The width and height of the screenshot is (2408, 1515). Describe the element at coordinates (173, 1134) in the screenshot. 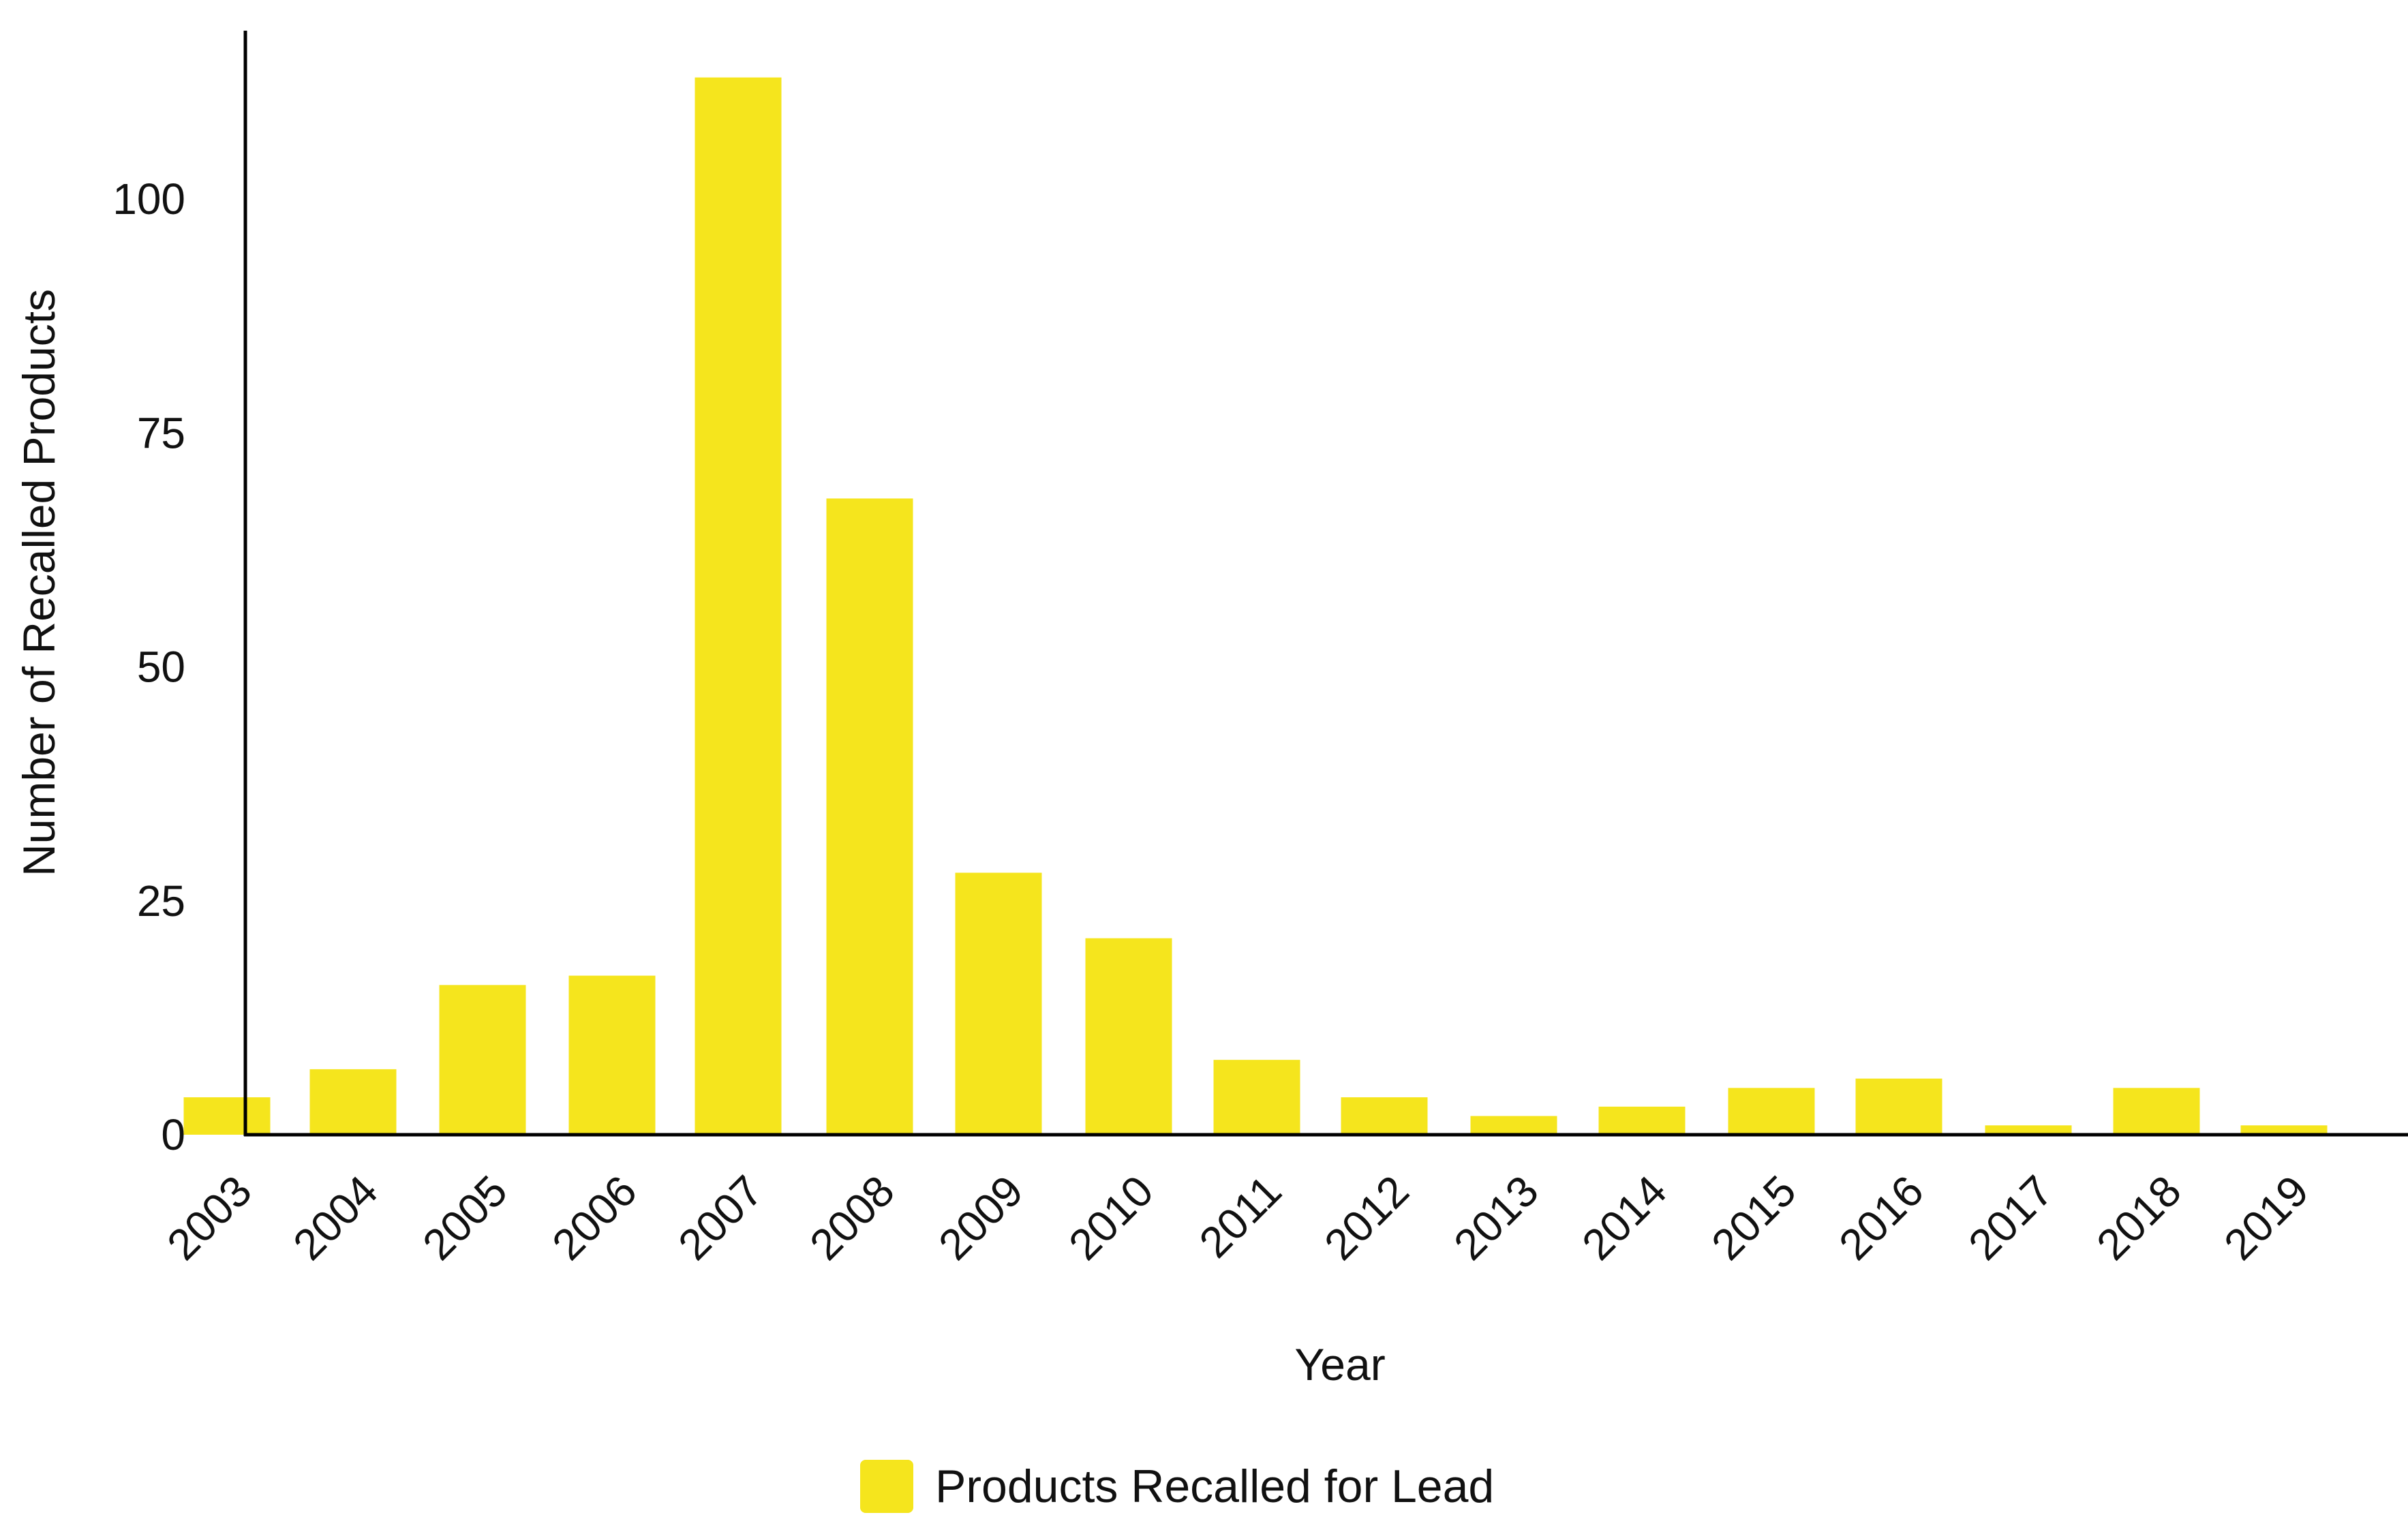

I see `y-tick-label: 0` at that location.